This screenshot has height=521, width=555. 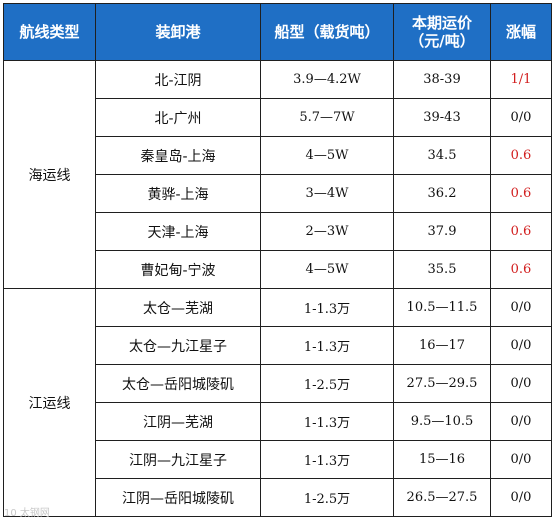 I want to click on ship-type-cell: 3—4W, so click(x=327, y=193).